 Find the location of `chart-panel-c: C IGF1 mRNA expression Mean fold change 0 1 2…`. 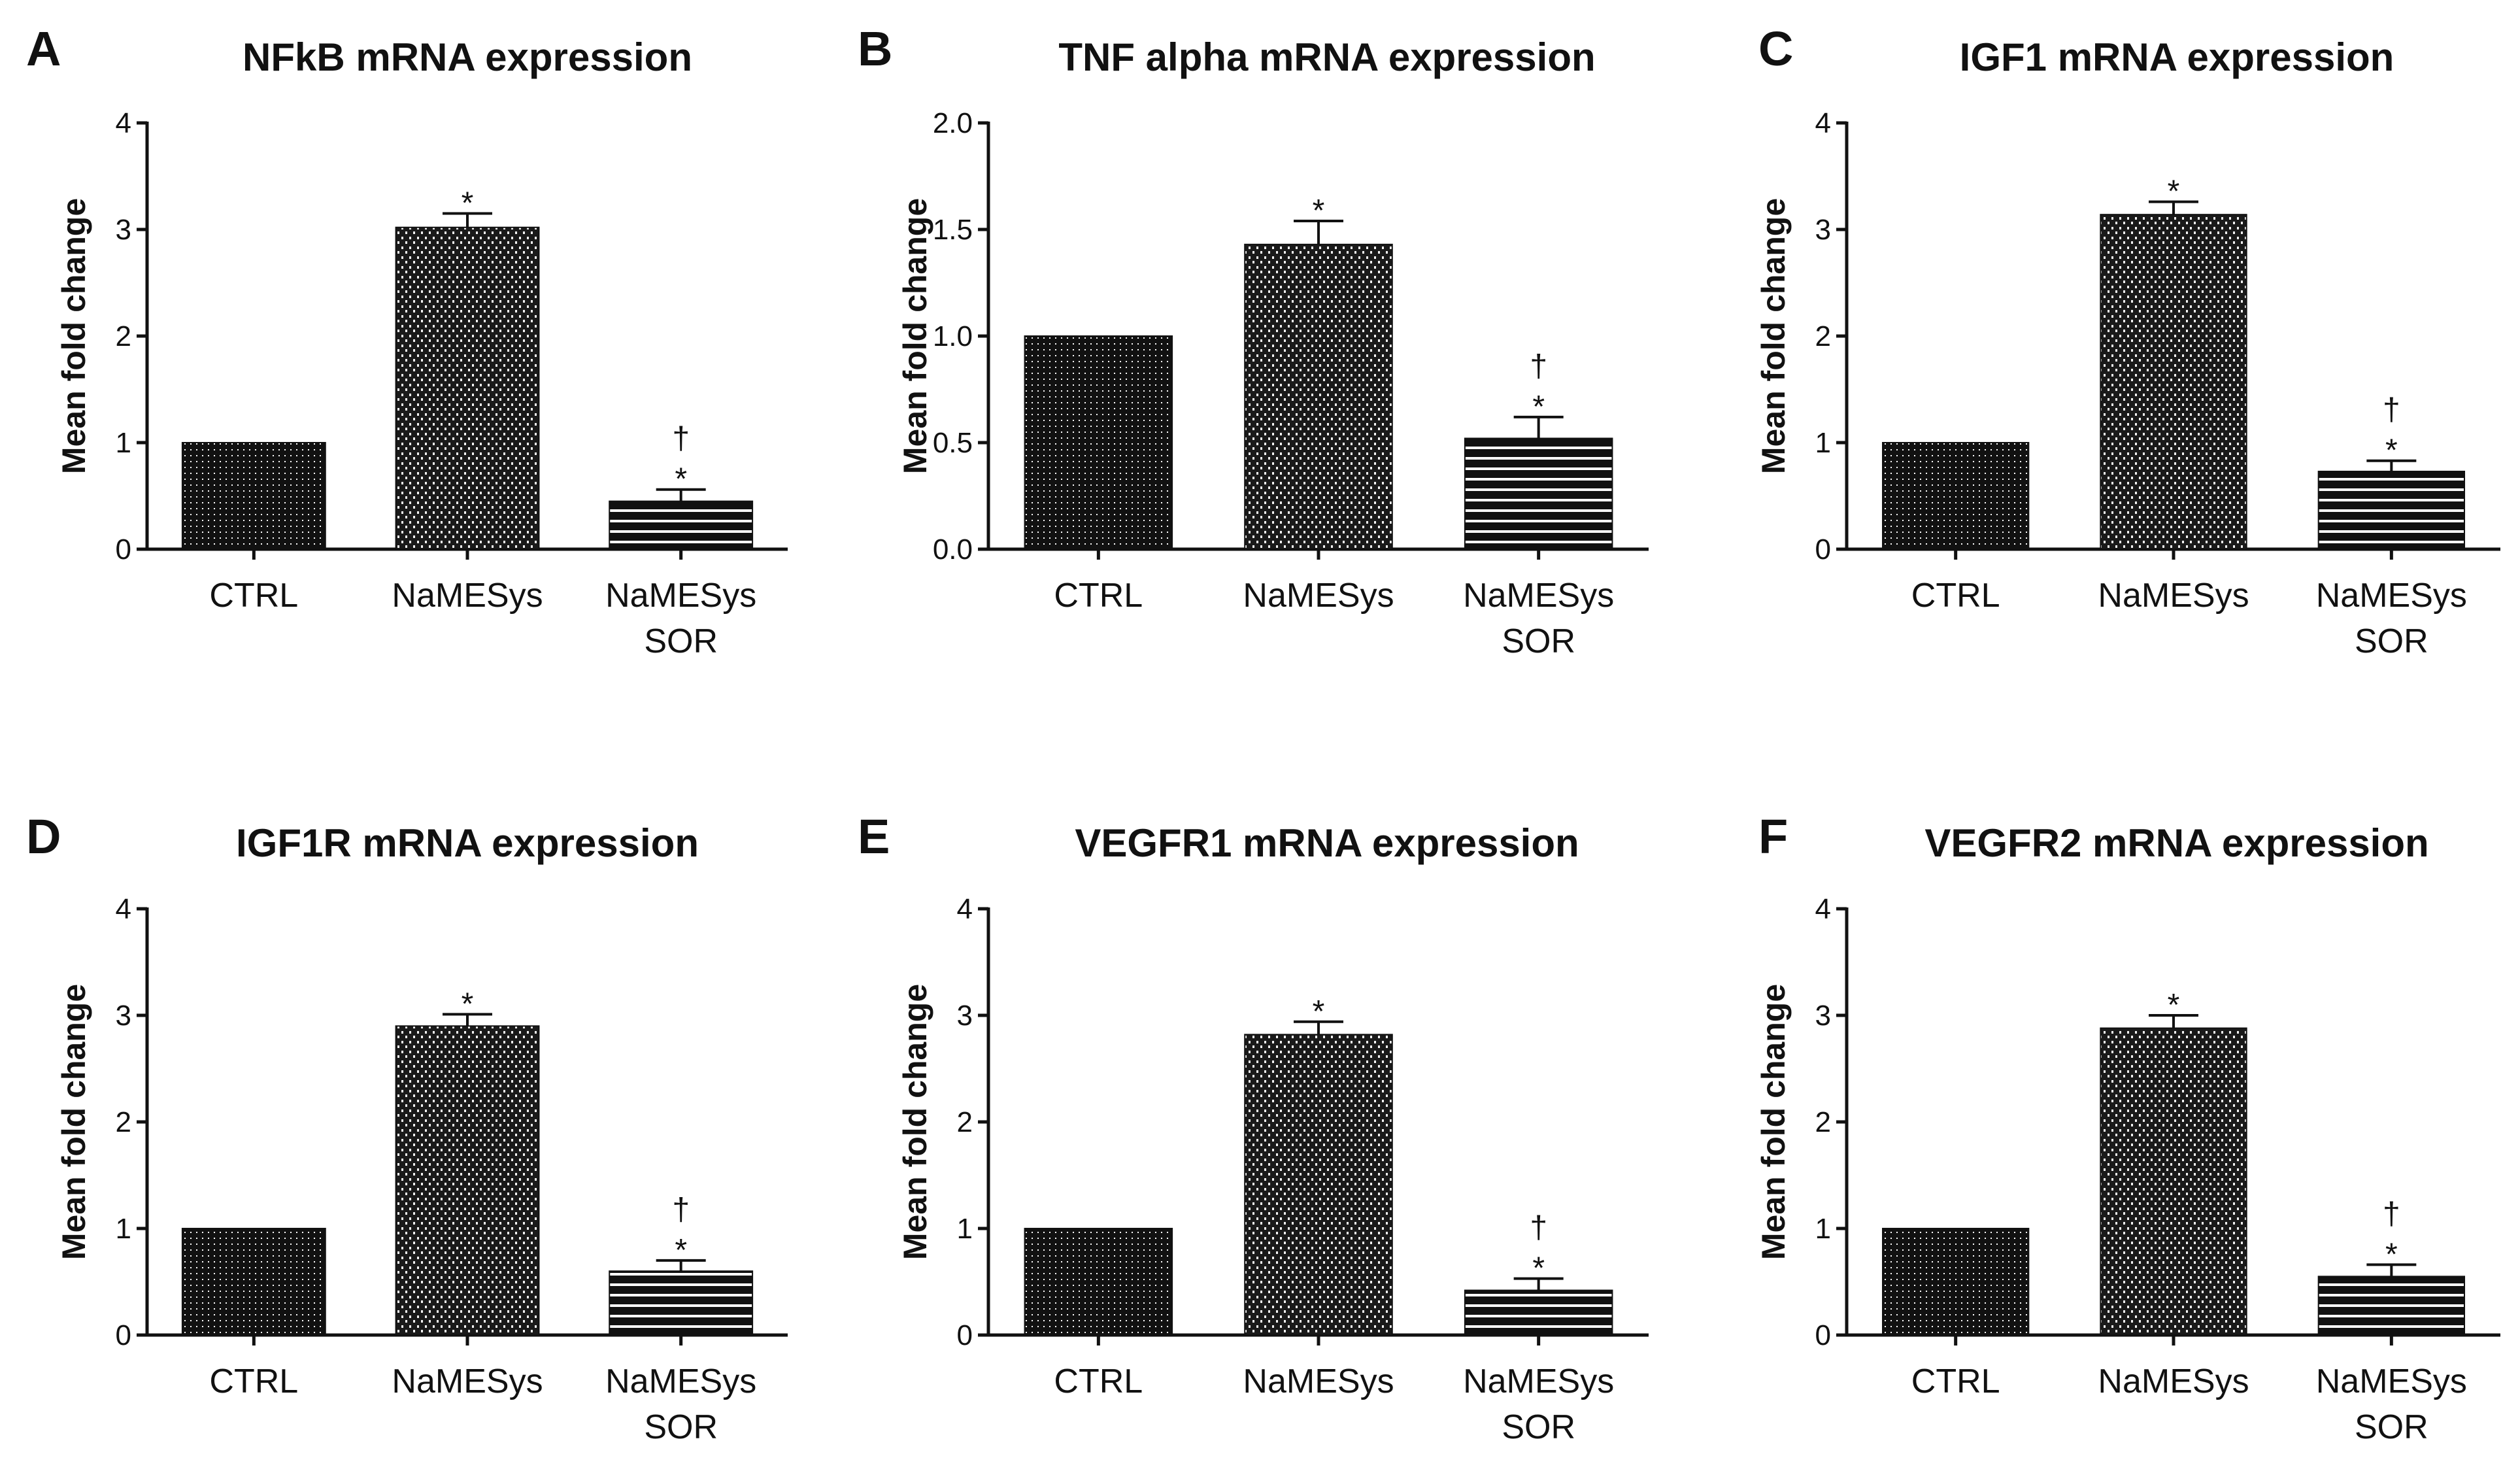

chart-panel-c: C IGF1 mRNA expression Mean fold change 0 1 2… is located at coordinates (2127, 341).